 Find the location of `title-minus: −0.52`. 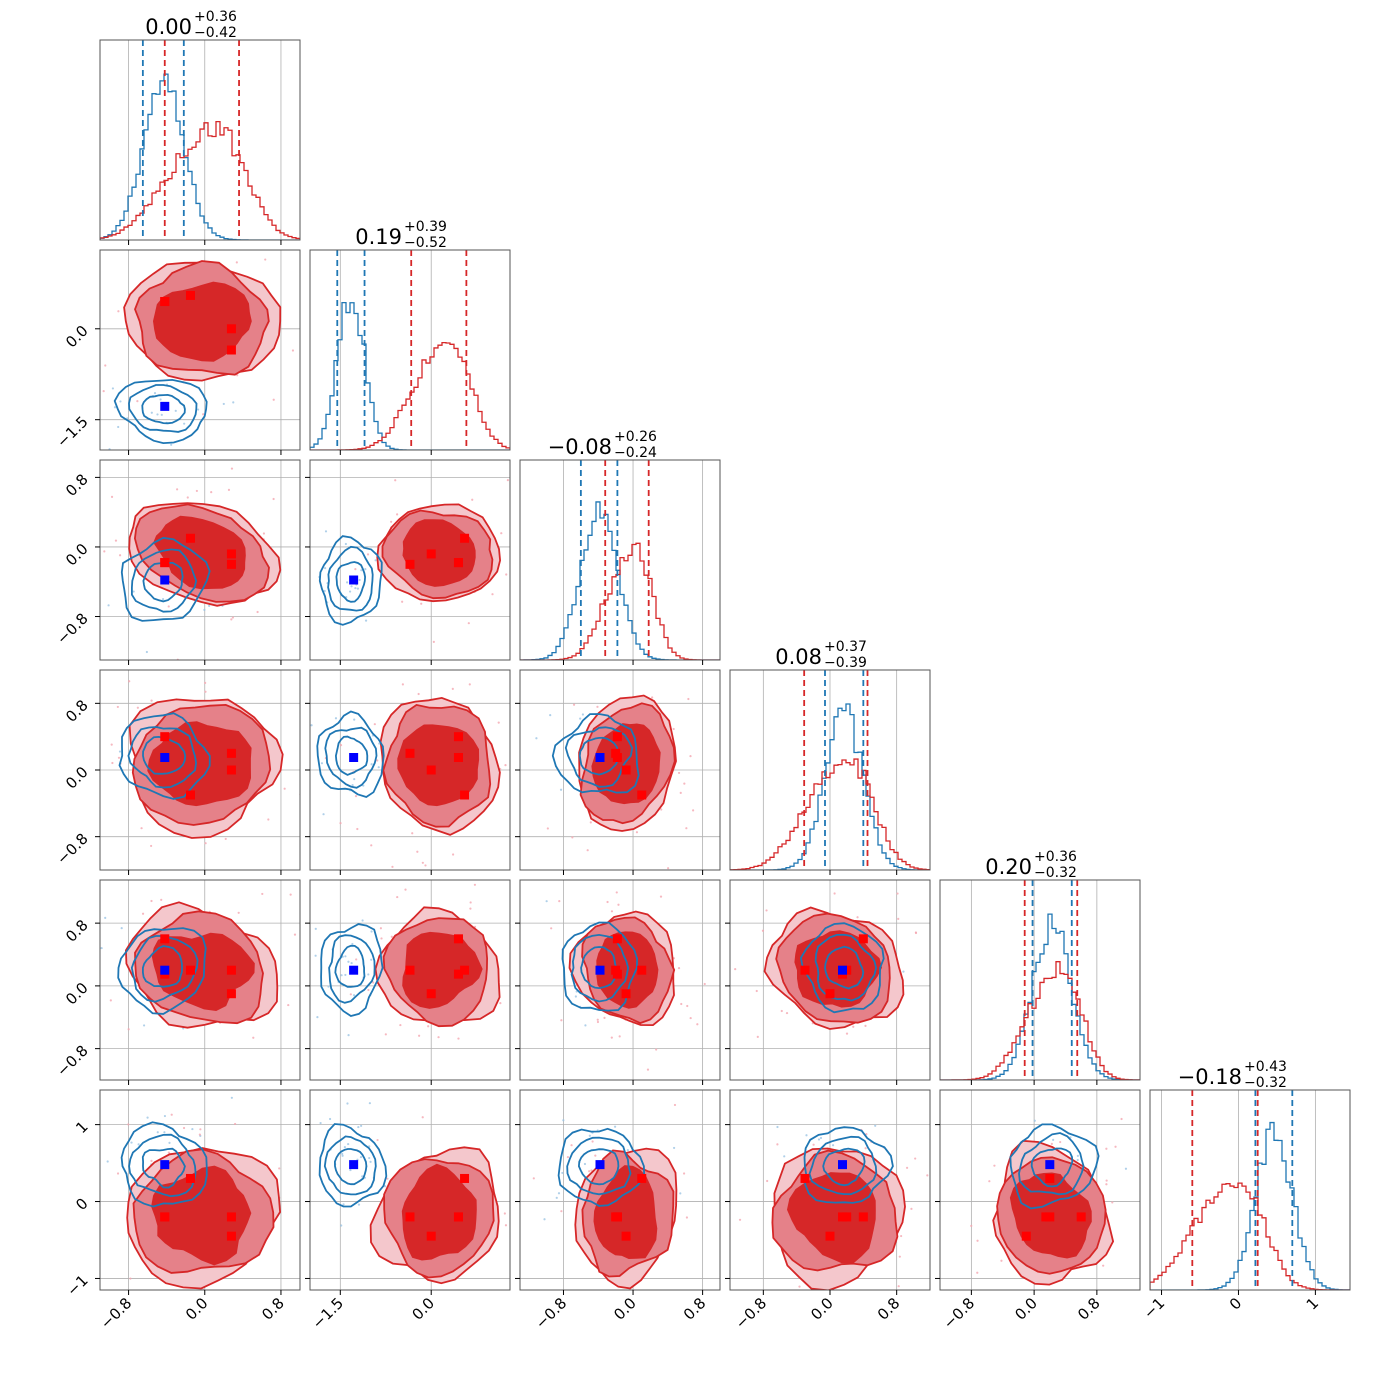

title-minus: −0.52 is located at coordinates (425, 243).